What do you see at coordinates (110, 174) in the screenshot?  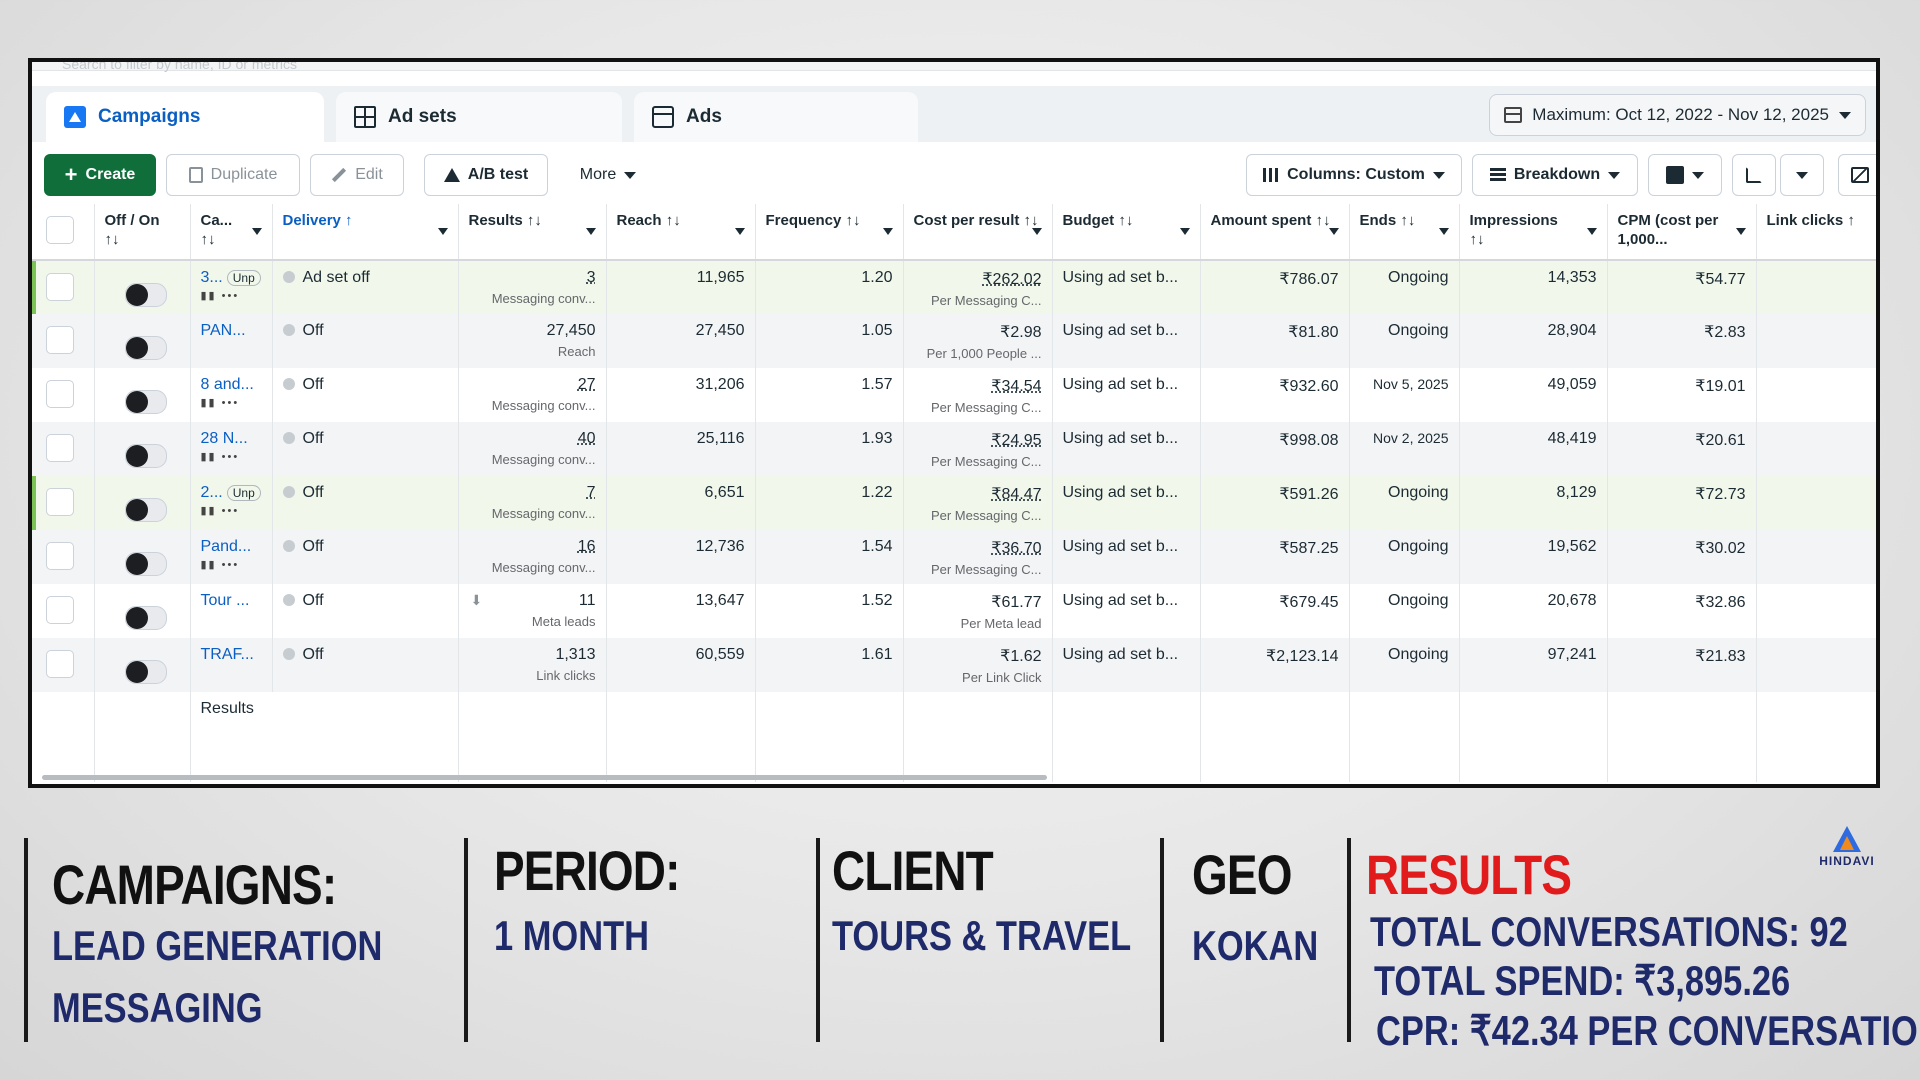 I see `create-label: Create` at bounding box center [110, 174].